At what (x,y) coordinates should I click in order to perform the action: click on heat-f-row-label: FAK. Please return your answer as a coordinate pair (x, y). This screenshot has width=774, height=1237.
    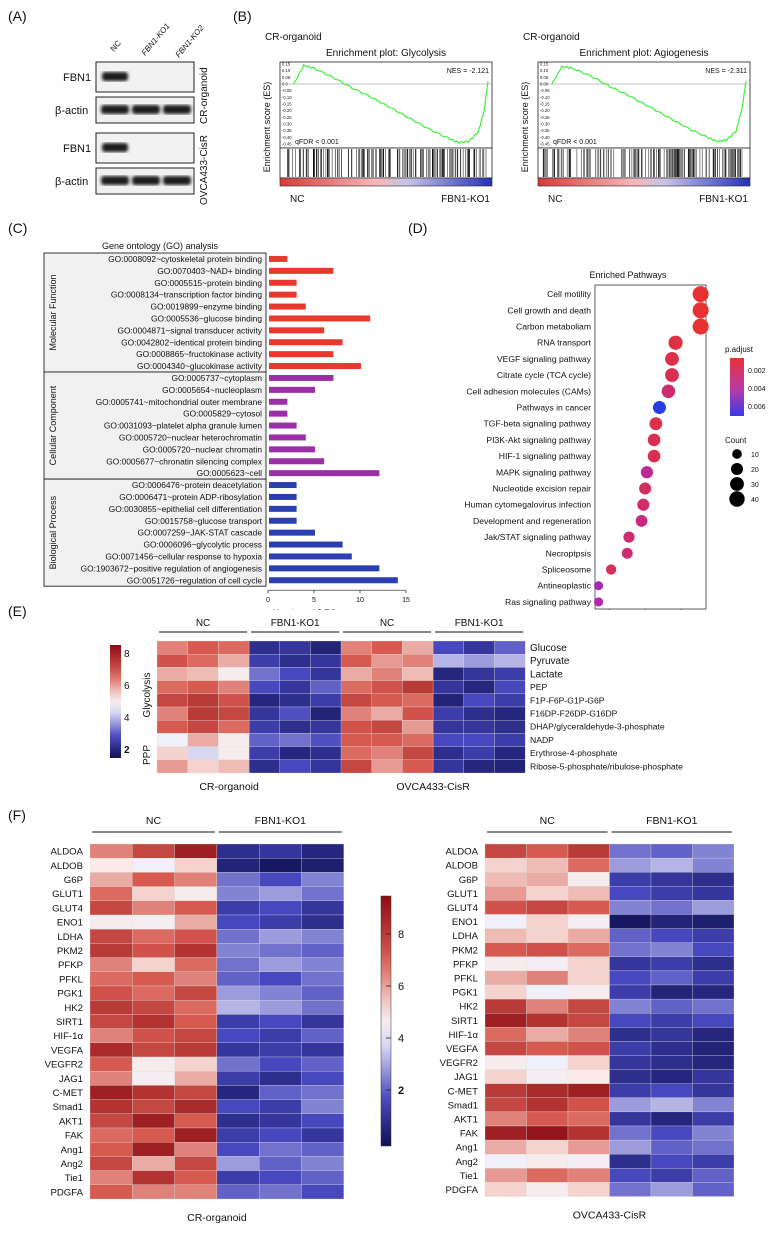
    Looking at the image, I should click on (469, 1134).